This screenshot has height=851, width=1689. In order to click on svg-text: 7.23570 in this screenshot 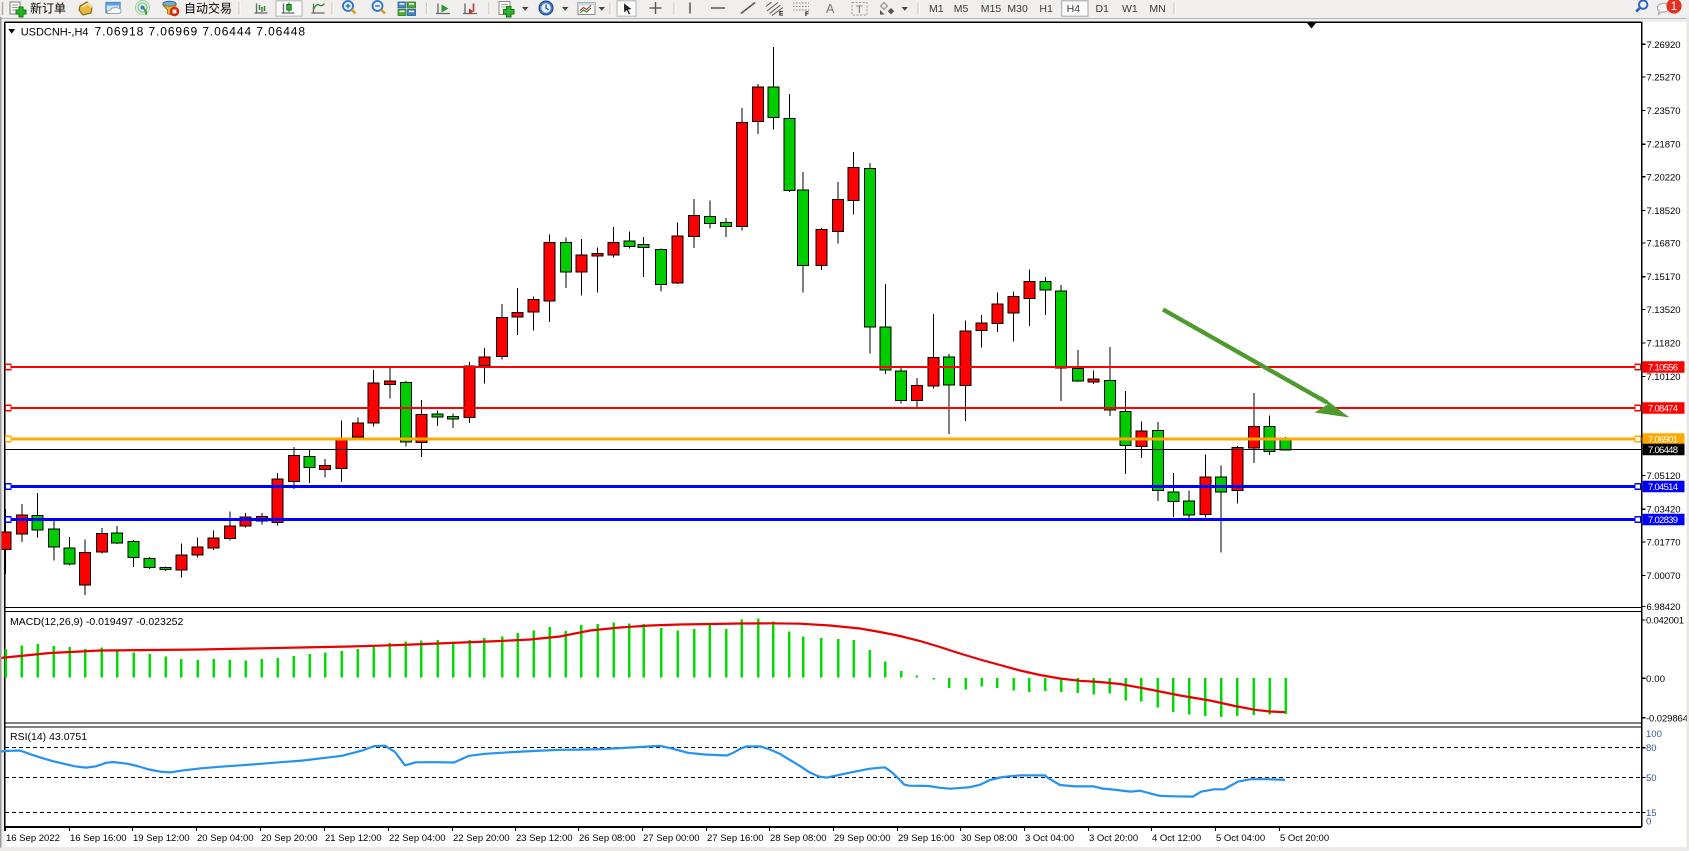, I will do `click(1664, 111)`.